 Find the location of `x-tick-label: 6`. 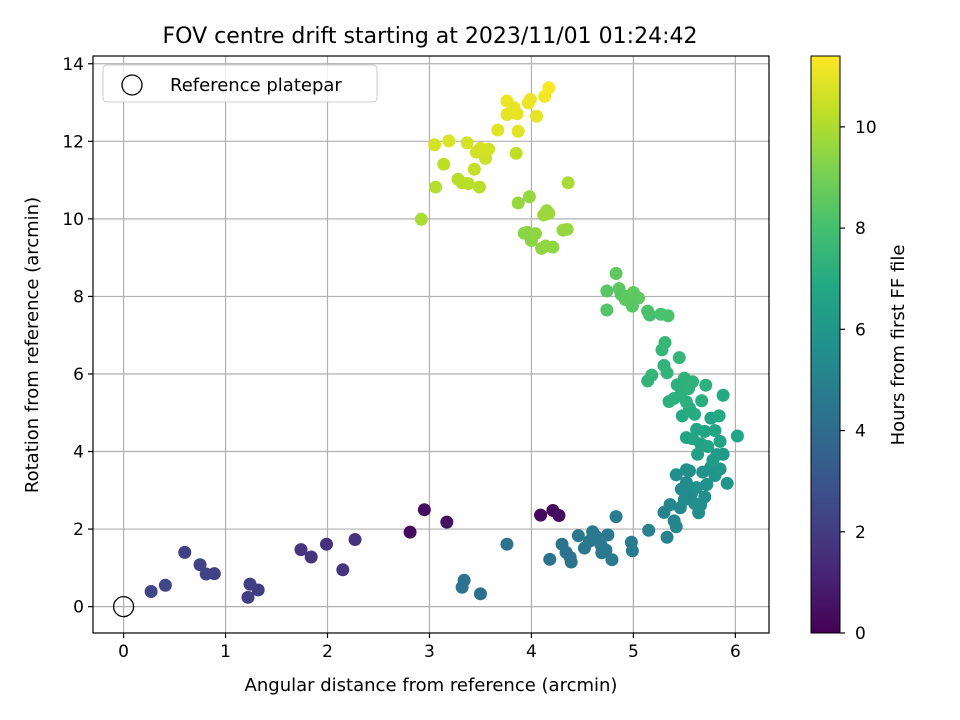

x-tick-label: 6 is located at coordinates (735, 652).